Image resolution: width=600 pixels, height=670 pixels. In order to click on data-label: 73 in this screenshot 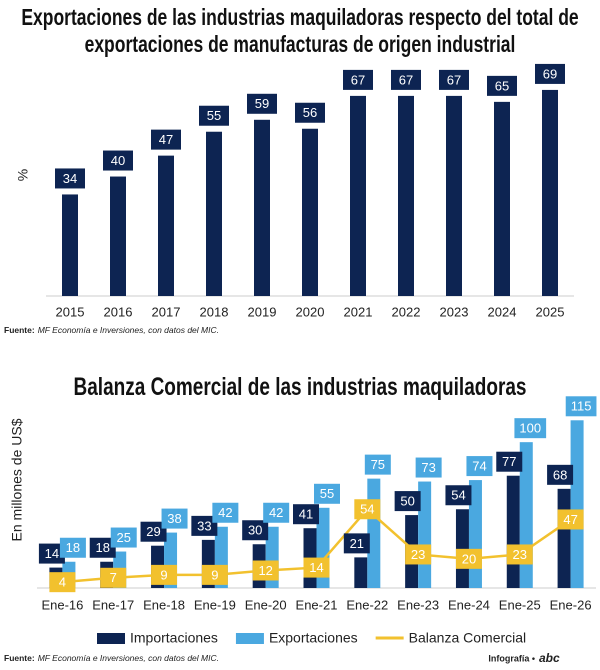, I will do `click(428, 467)`.